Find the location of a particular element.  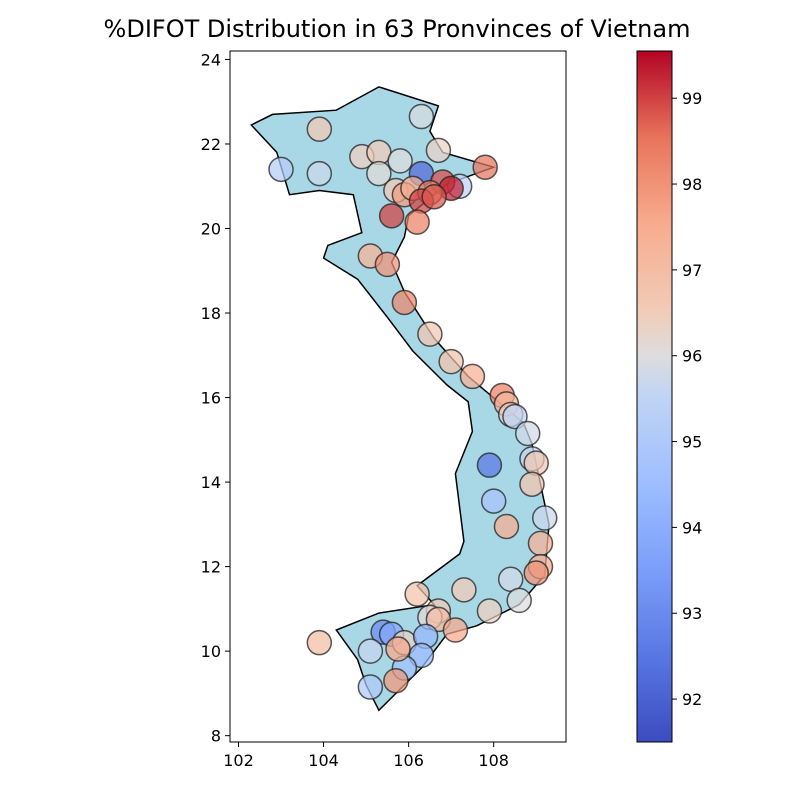

x-tick-label: 104 is located at coordinates (323, 760).